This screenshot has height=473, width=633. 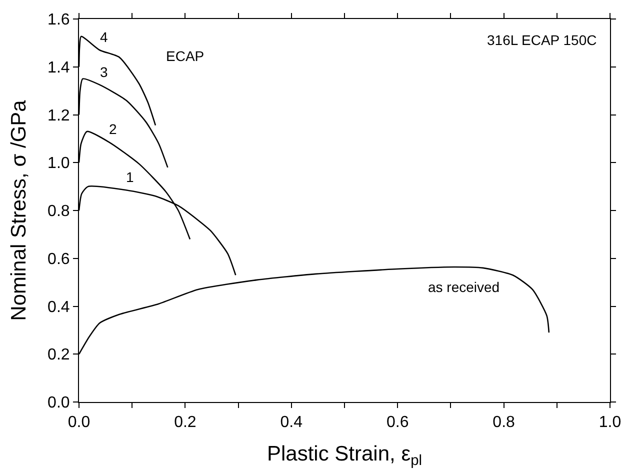 What do you see at coordinates (59, 163) in the screenshot?
I see `y-tick-label: 1.0` at bounding box center [59, 163].